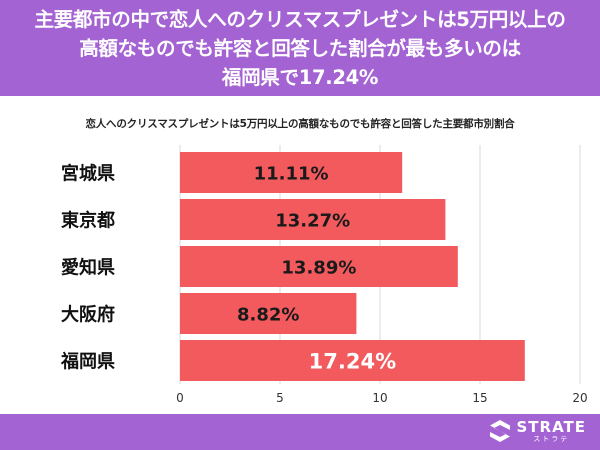  I want to click on x-tick-label: 5, so click(280, 398).